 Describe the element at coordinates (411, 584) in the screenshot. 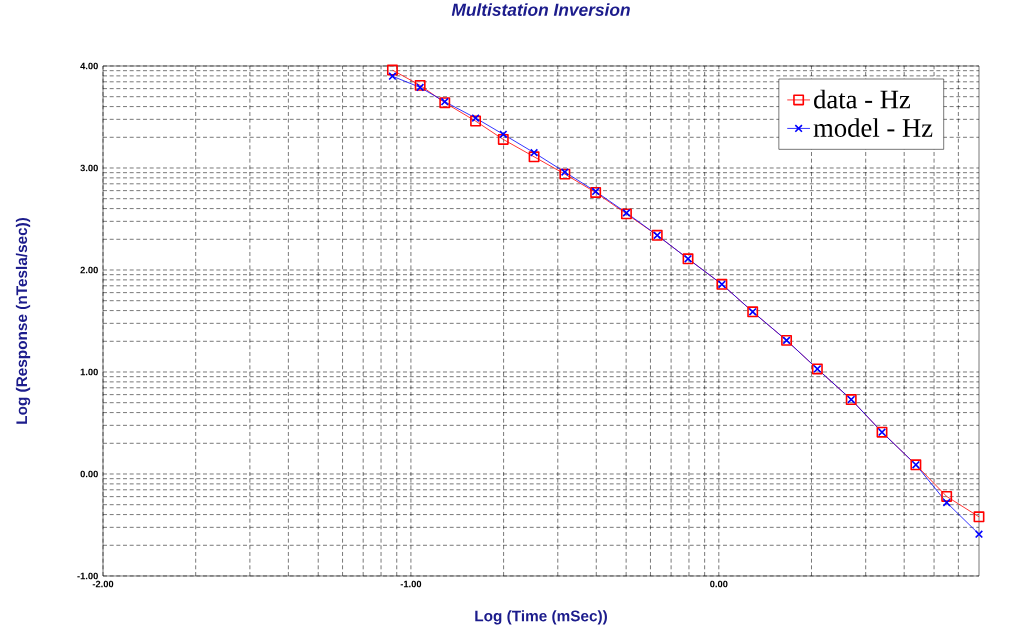

I see `x-tick-label: -1.00` at that location.